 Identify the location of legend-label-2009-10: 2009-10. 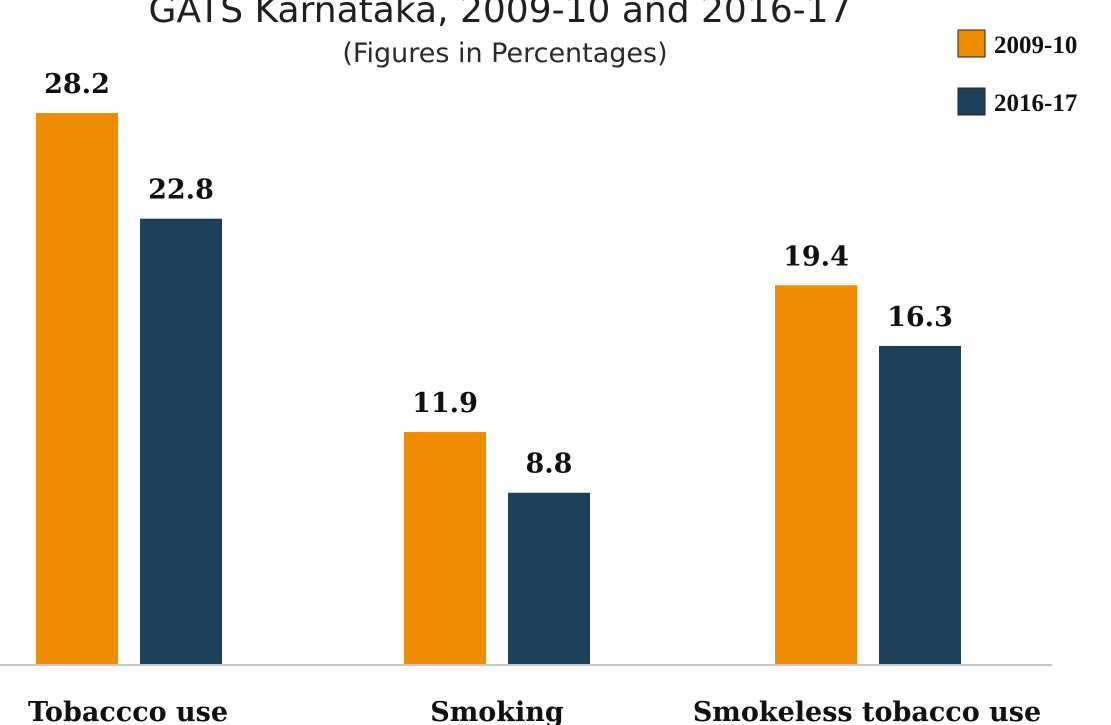
(1035, 45).